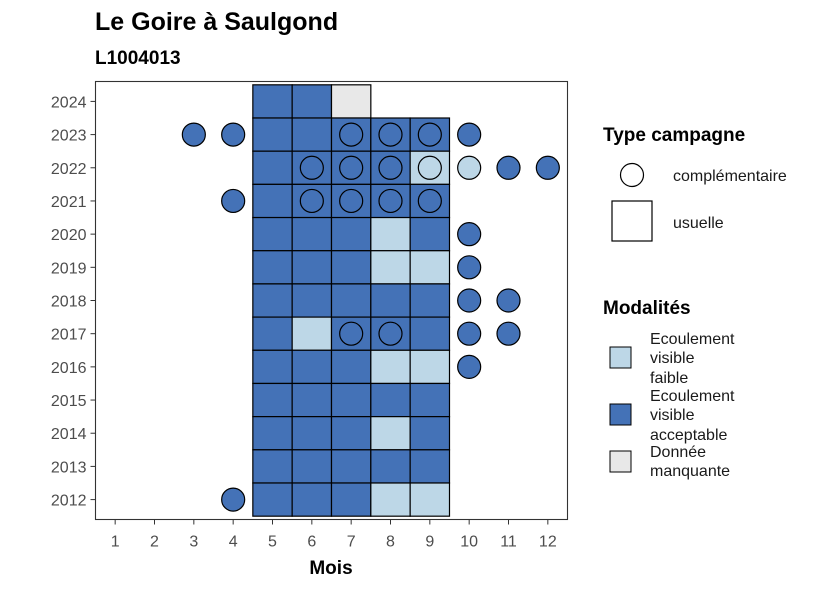 This screenshot has width=826, height=590. What do you see at coordinates (730, 176) in the screenshot?
I see `legend-label-complementaire: complémentaire` at bounding box center [730, 176].